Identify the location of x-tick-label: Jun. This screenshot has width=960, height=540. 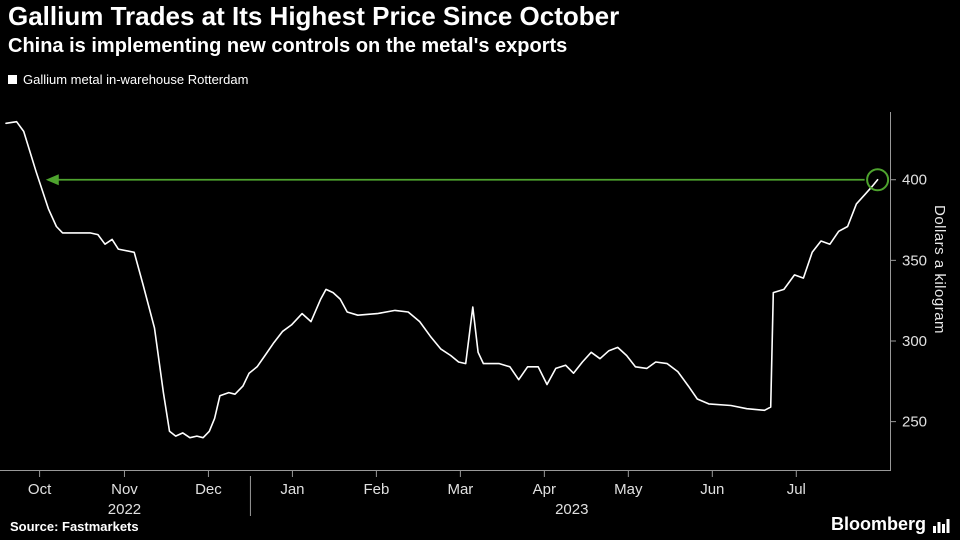
(712, 489).